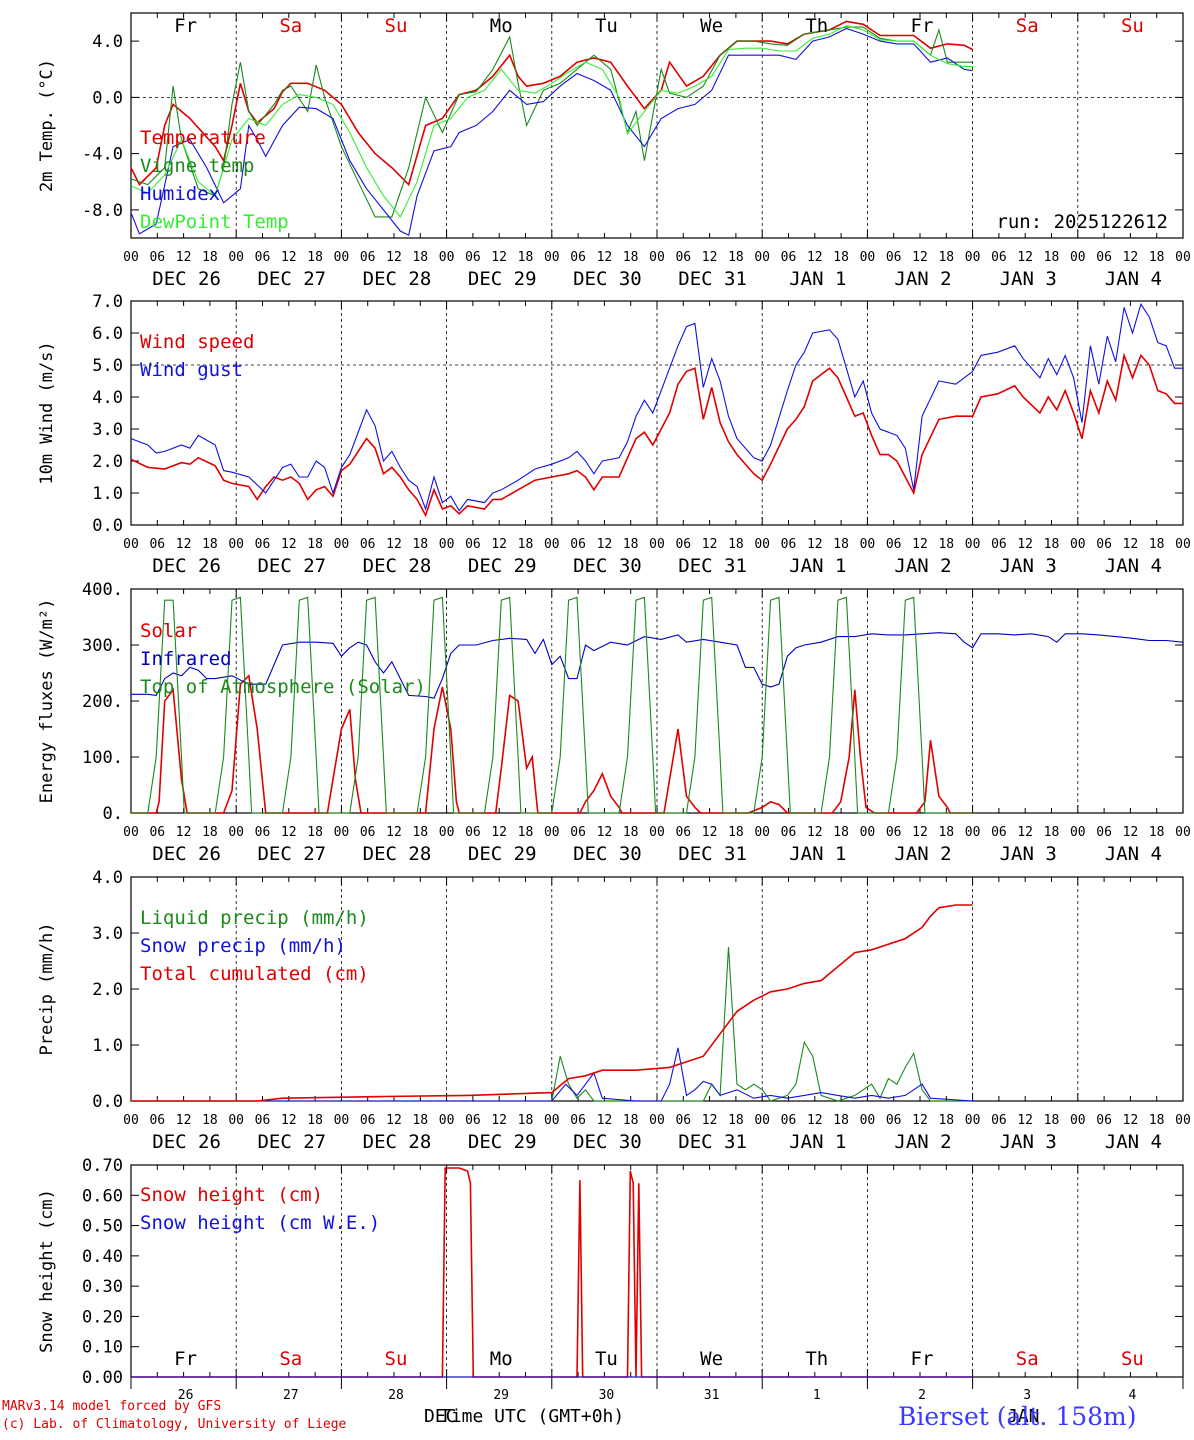  Describe the element at coordinates (607, 854) in the screenshot. I see `x-date-label: DEC 30` at that location.